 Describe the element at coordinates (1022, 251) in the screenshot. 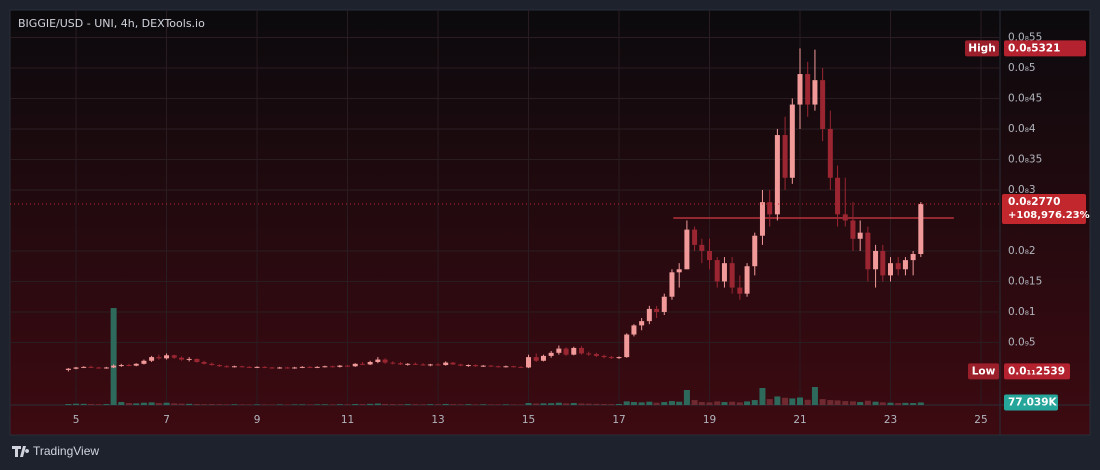

I see `y-tick-label: 0.0₈2` at that location.